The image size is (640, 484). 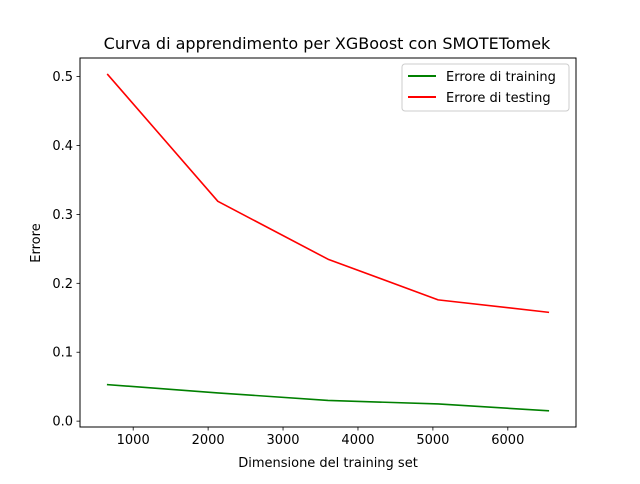 What do you see at coordinates (498, 98) in the screenshot?
I see `legend-label-testing: Errore di testing` at bounding box center [498, 98].